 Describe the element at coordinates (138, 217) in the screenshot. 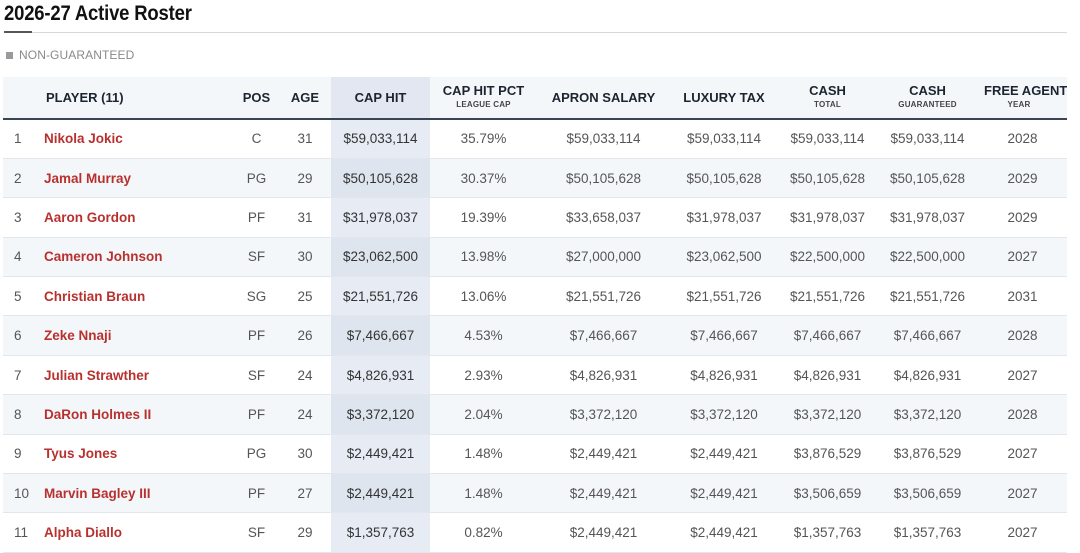

I see `player-name-link: Aaron Gordon` at that location.